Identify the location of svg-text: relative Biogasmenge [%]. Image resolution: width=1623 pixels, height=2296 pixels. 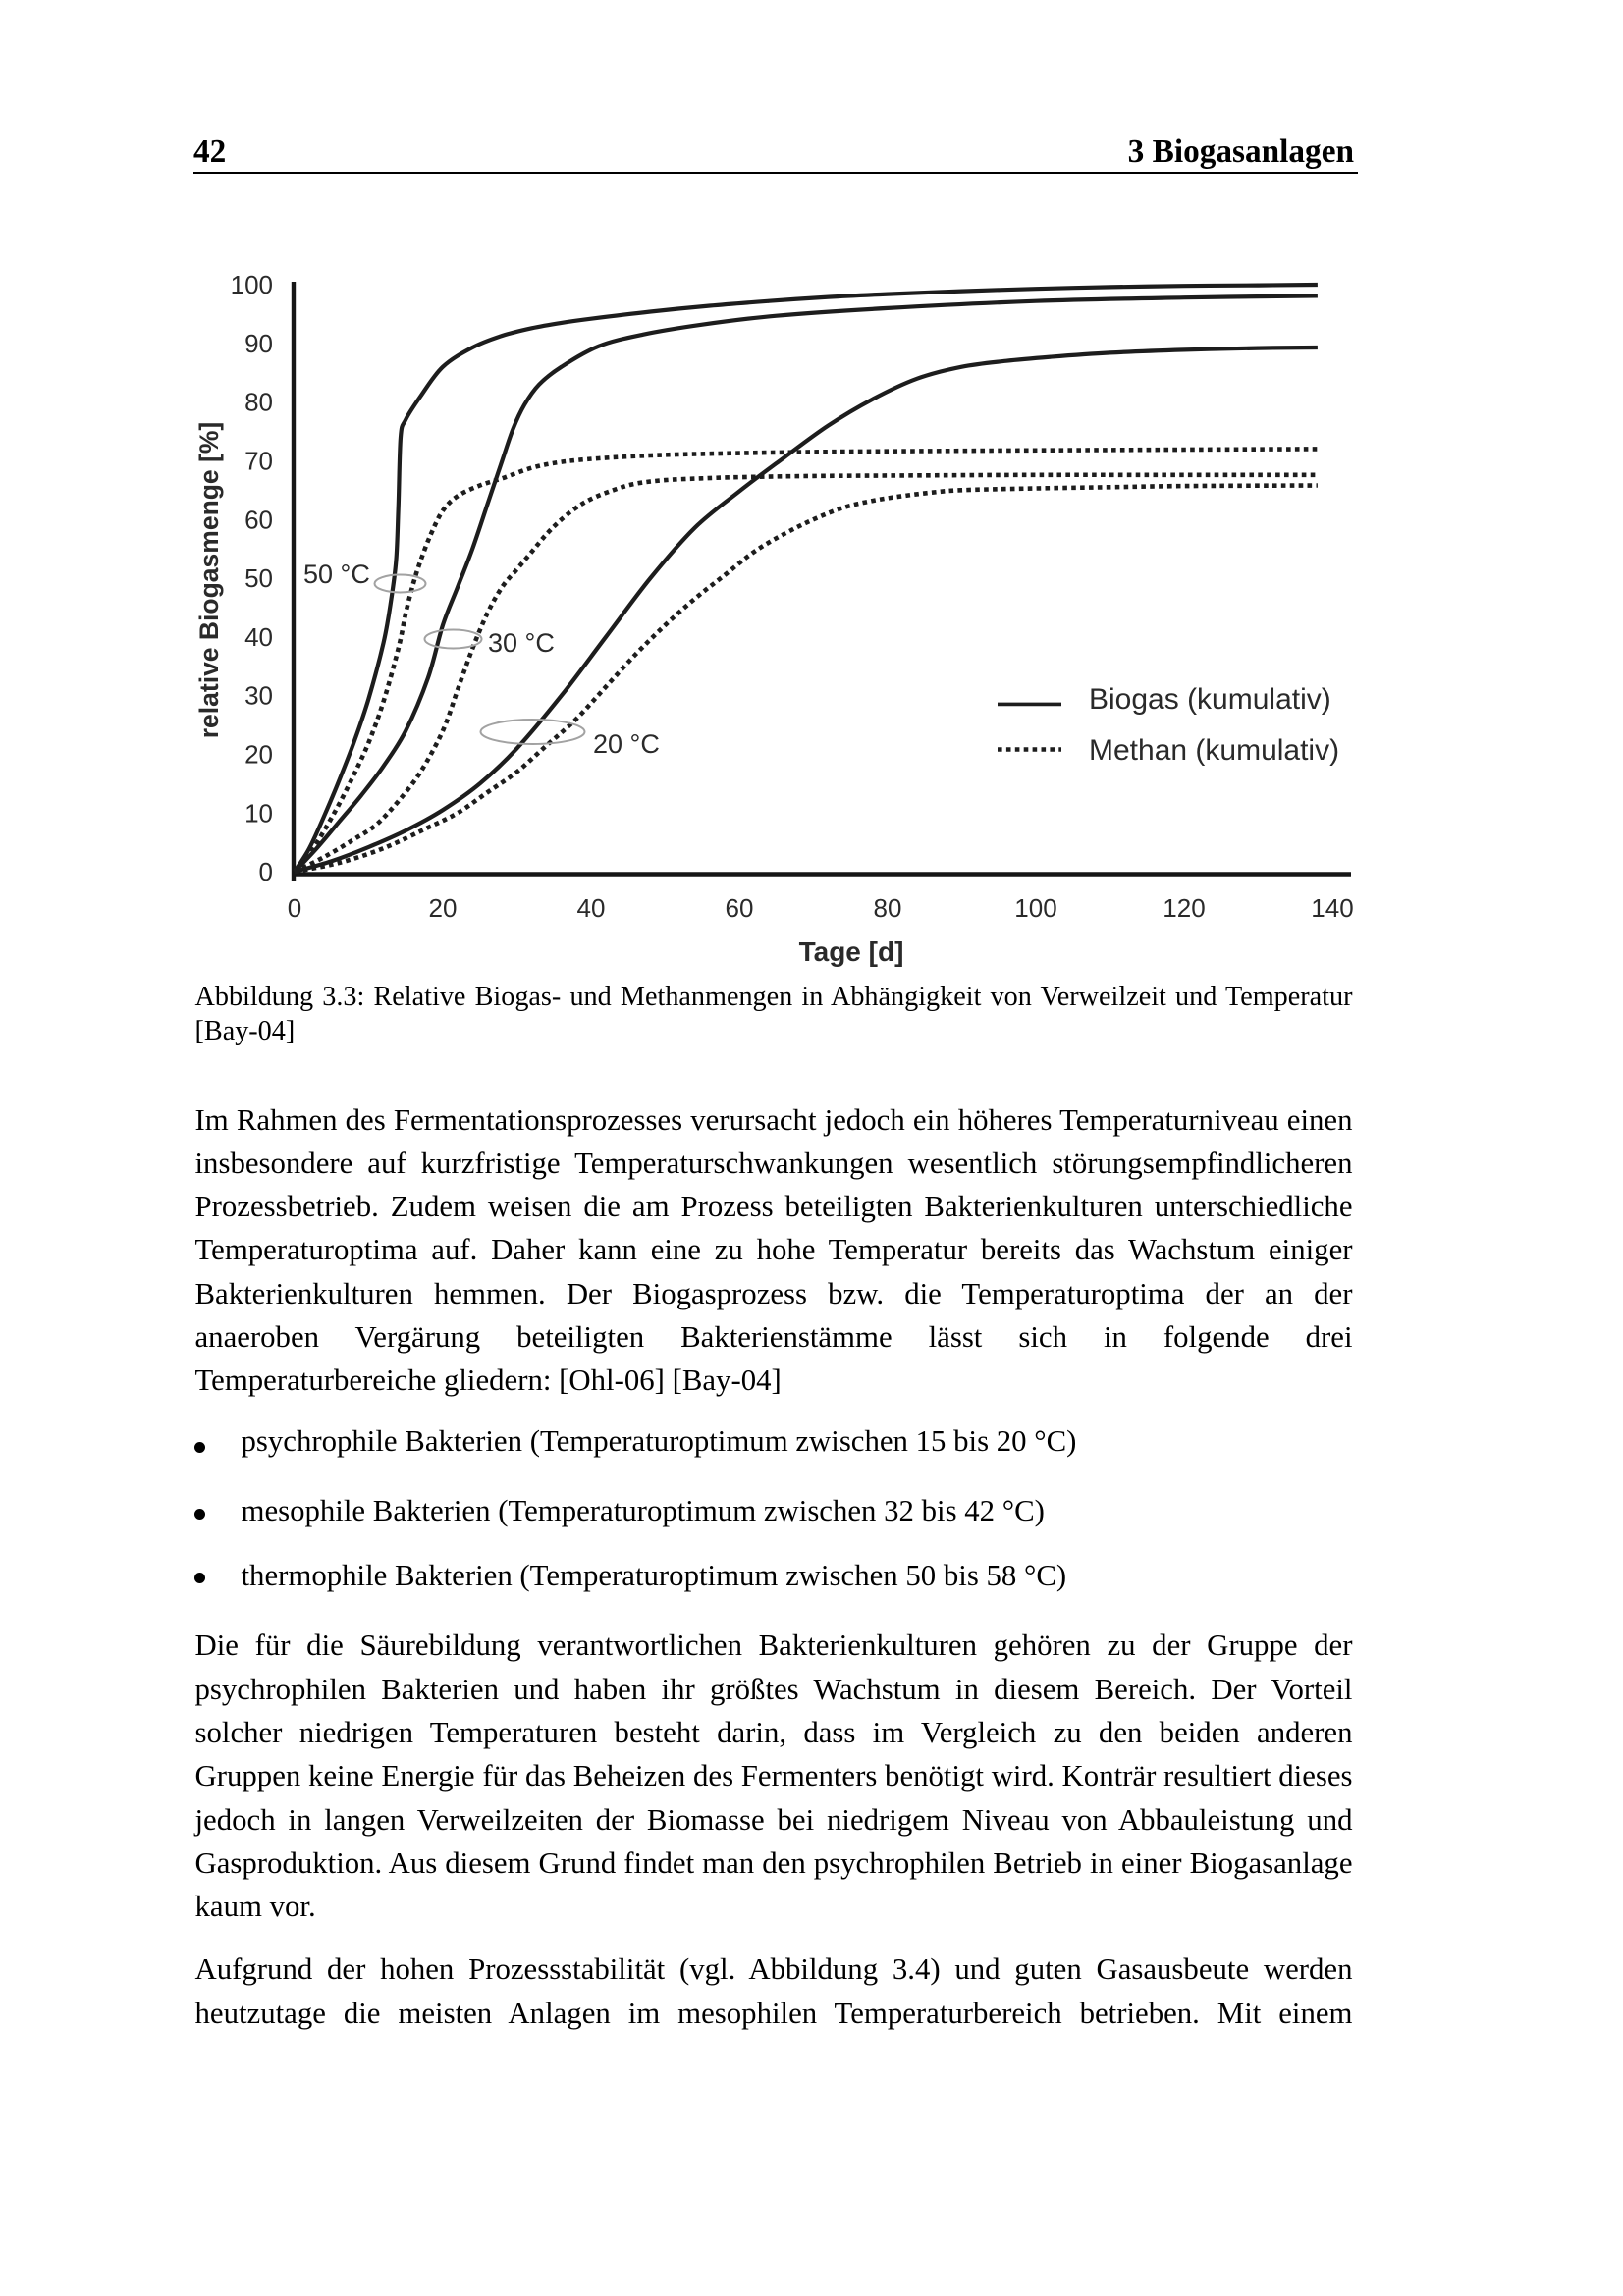
(209, 581).